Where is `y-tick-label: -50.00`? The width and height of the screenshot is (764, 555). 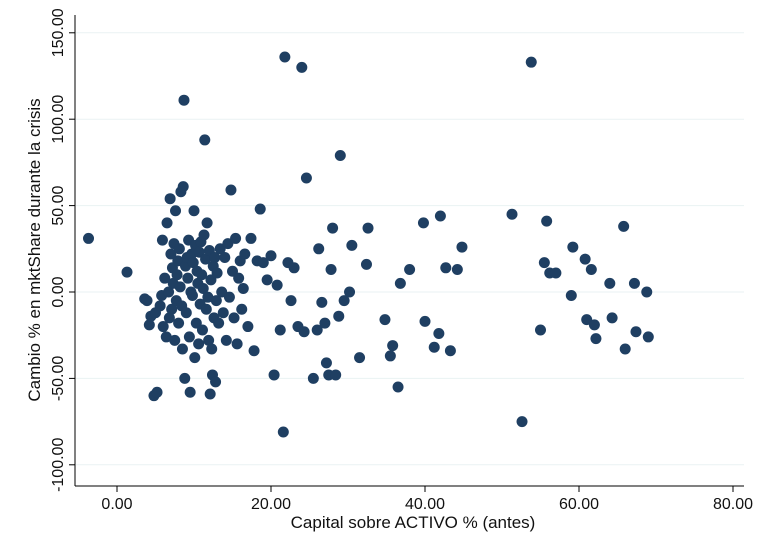
y-tick-label: -50.00 is located at coordinates (58, 378).